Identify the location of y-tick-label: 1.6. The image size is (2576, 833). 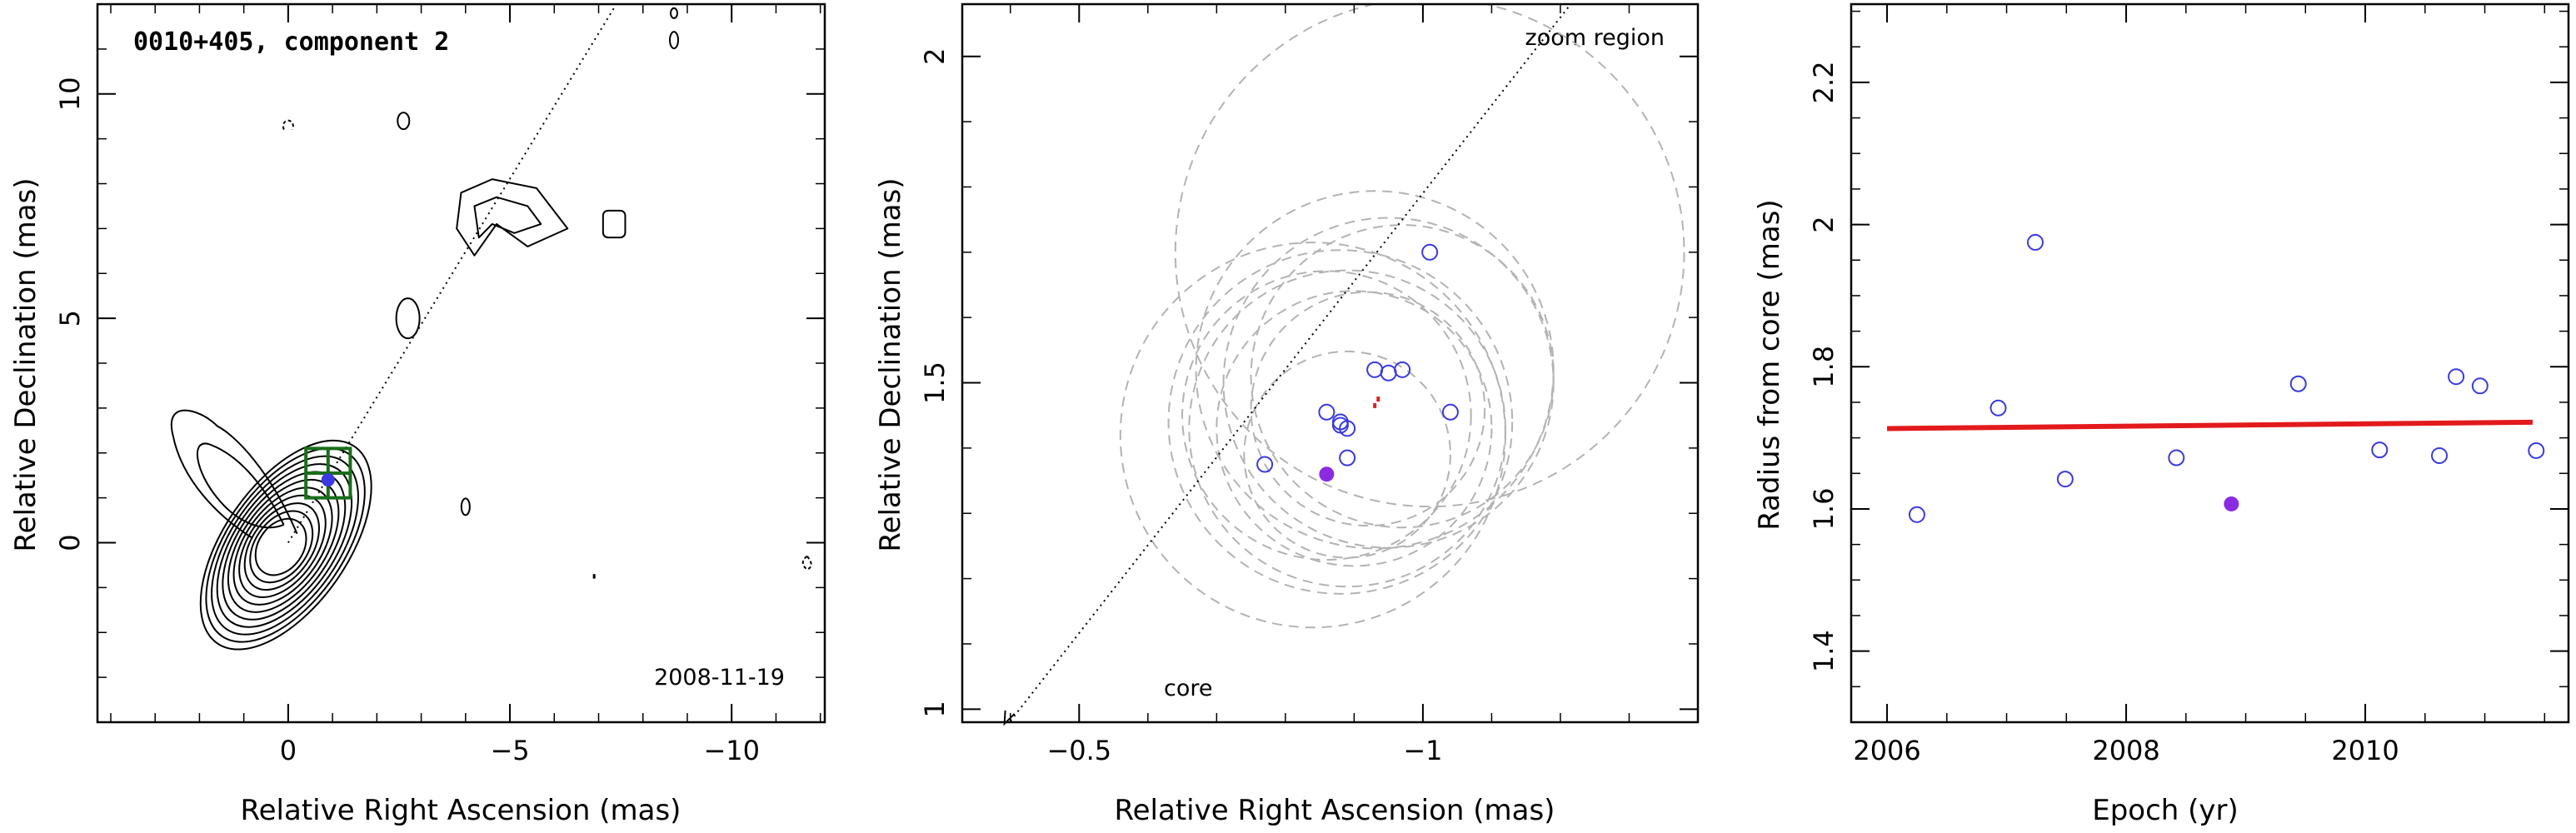
(1824, 509).